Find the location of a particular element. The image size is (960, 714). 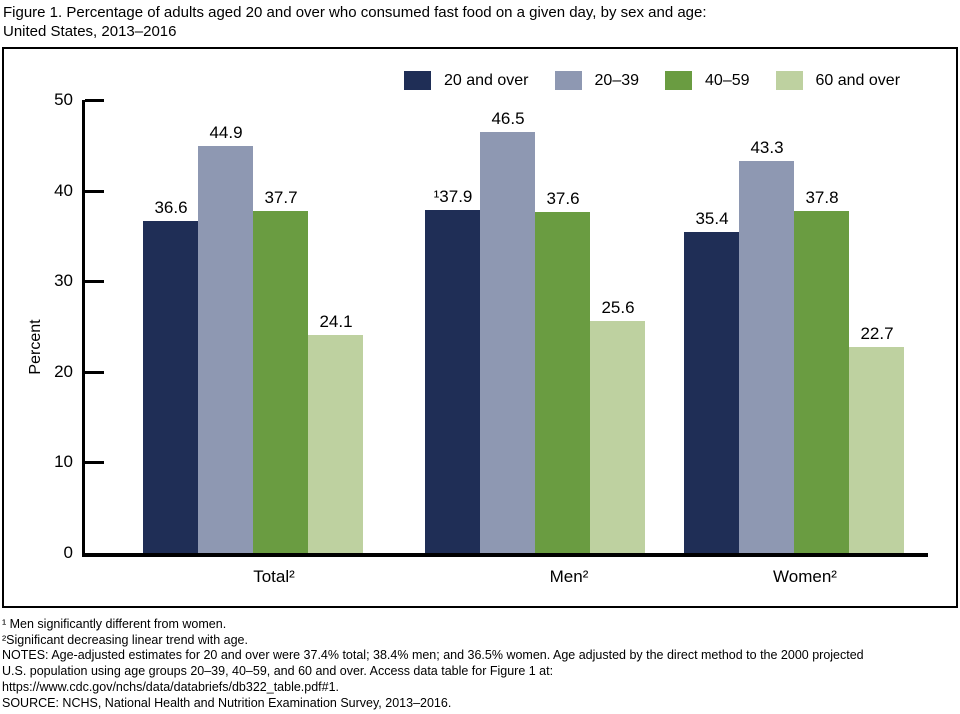

x-category-label: Men² is located at coordinates (569, 576).